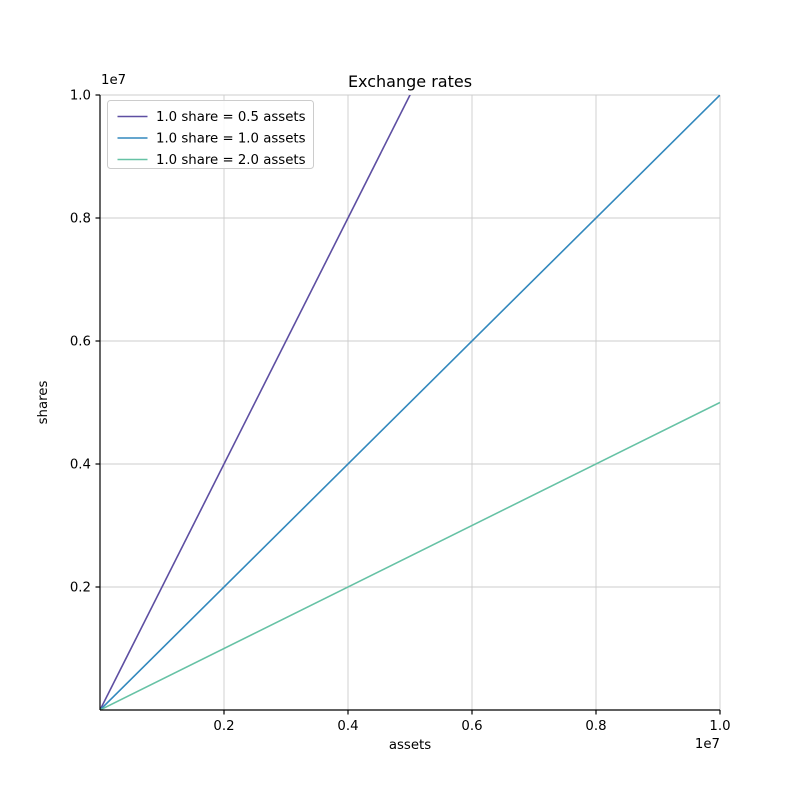 The width and height of the screenshot is (800, 800). What do you see at coordinates (80, 588) in the screenshot?
I see `y-tick-label-0: 0.2` at bounding box center [80, 588].